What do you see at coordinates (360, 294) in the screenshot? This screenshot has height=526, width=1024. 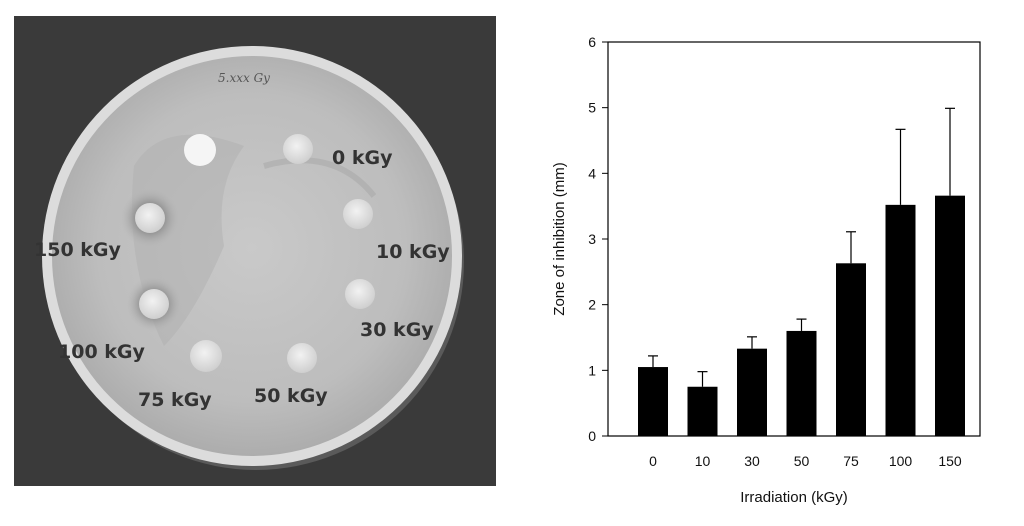 I see `disc-30kgy` at bounding box center [360, 294].